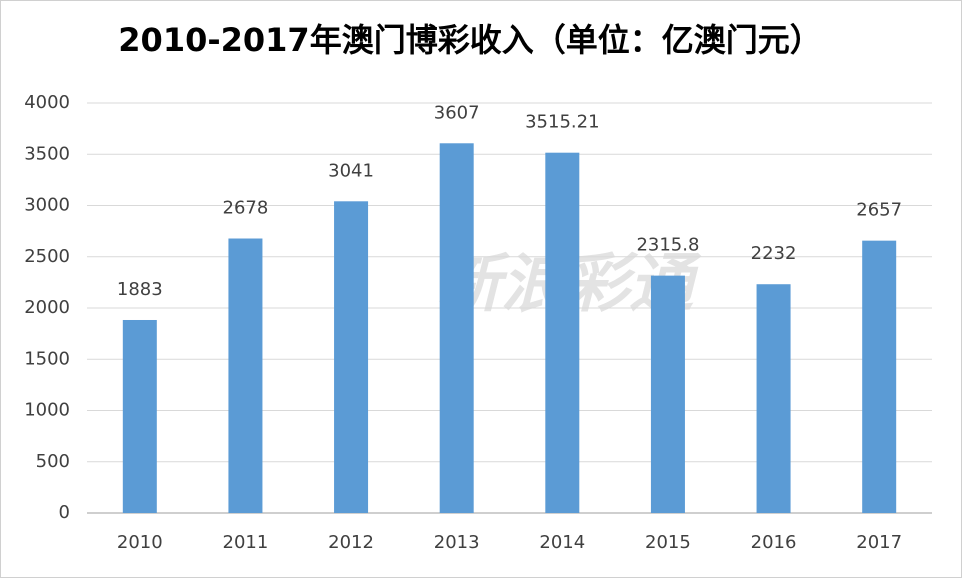 Image resolution: width=962 pixels, height=578 pixels. What do you see at coordinates (47, 205) in the screenshot?
I see `y-tick-label: 3000` at bounding box center [47, 205].